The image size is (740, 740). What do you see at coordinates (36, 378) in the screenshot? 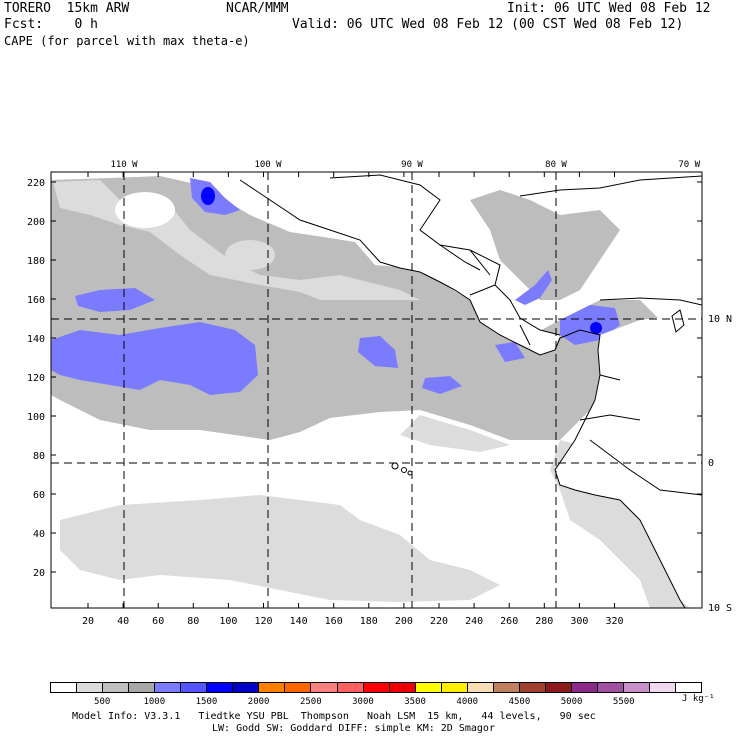
I see `y-tick-label: 120` at bounding box center [36, 378].